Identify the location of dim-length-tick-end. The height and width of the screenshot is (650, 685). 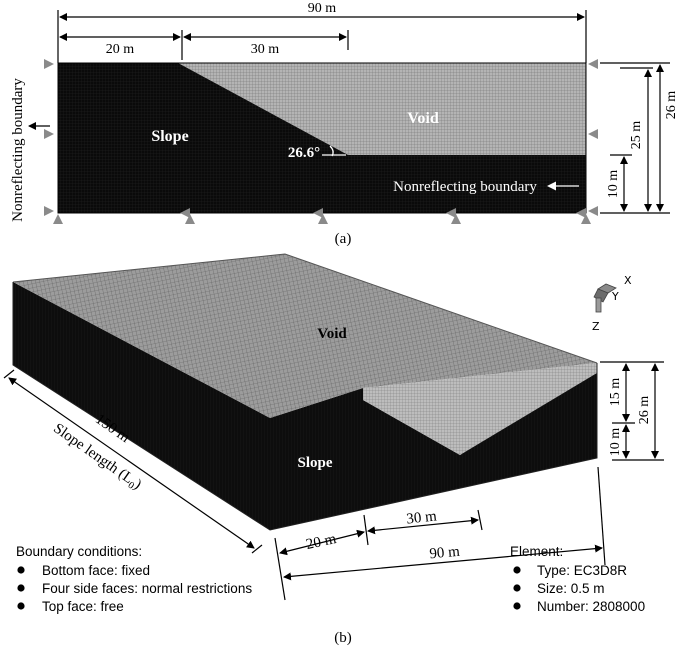
(257, 549).